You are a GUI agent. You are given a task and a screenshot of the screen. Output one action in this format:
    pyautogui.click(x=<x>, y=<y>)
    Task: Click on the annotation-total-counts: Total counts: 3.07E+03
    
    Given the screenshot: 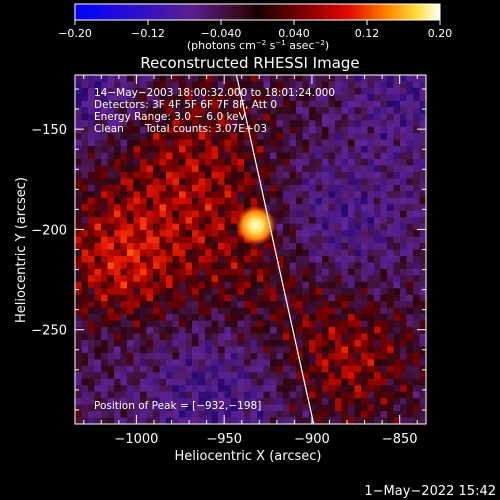 What is the action you would take?
    pyautogui.click(x=205, y=129)
    